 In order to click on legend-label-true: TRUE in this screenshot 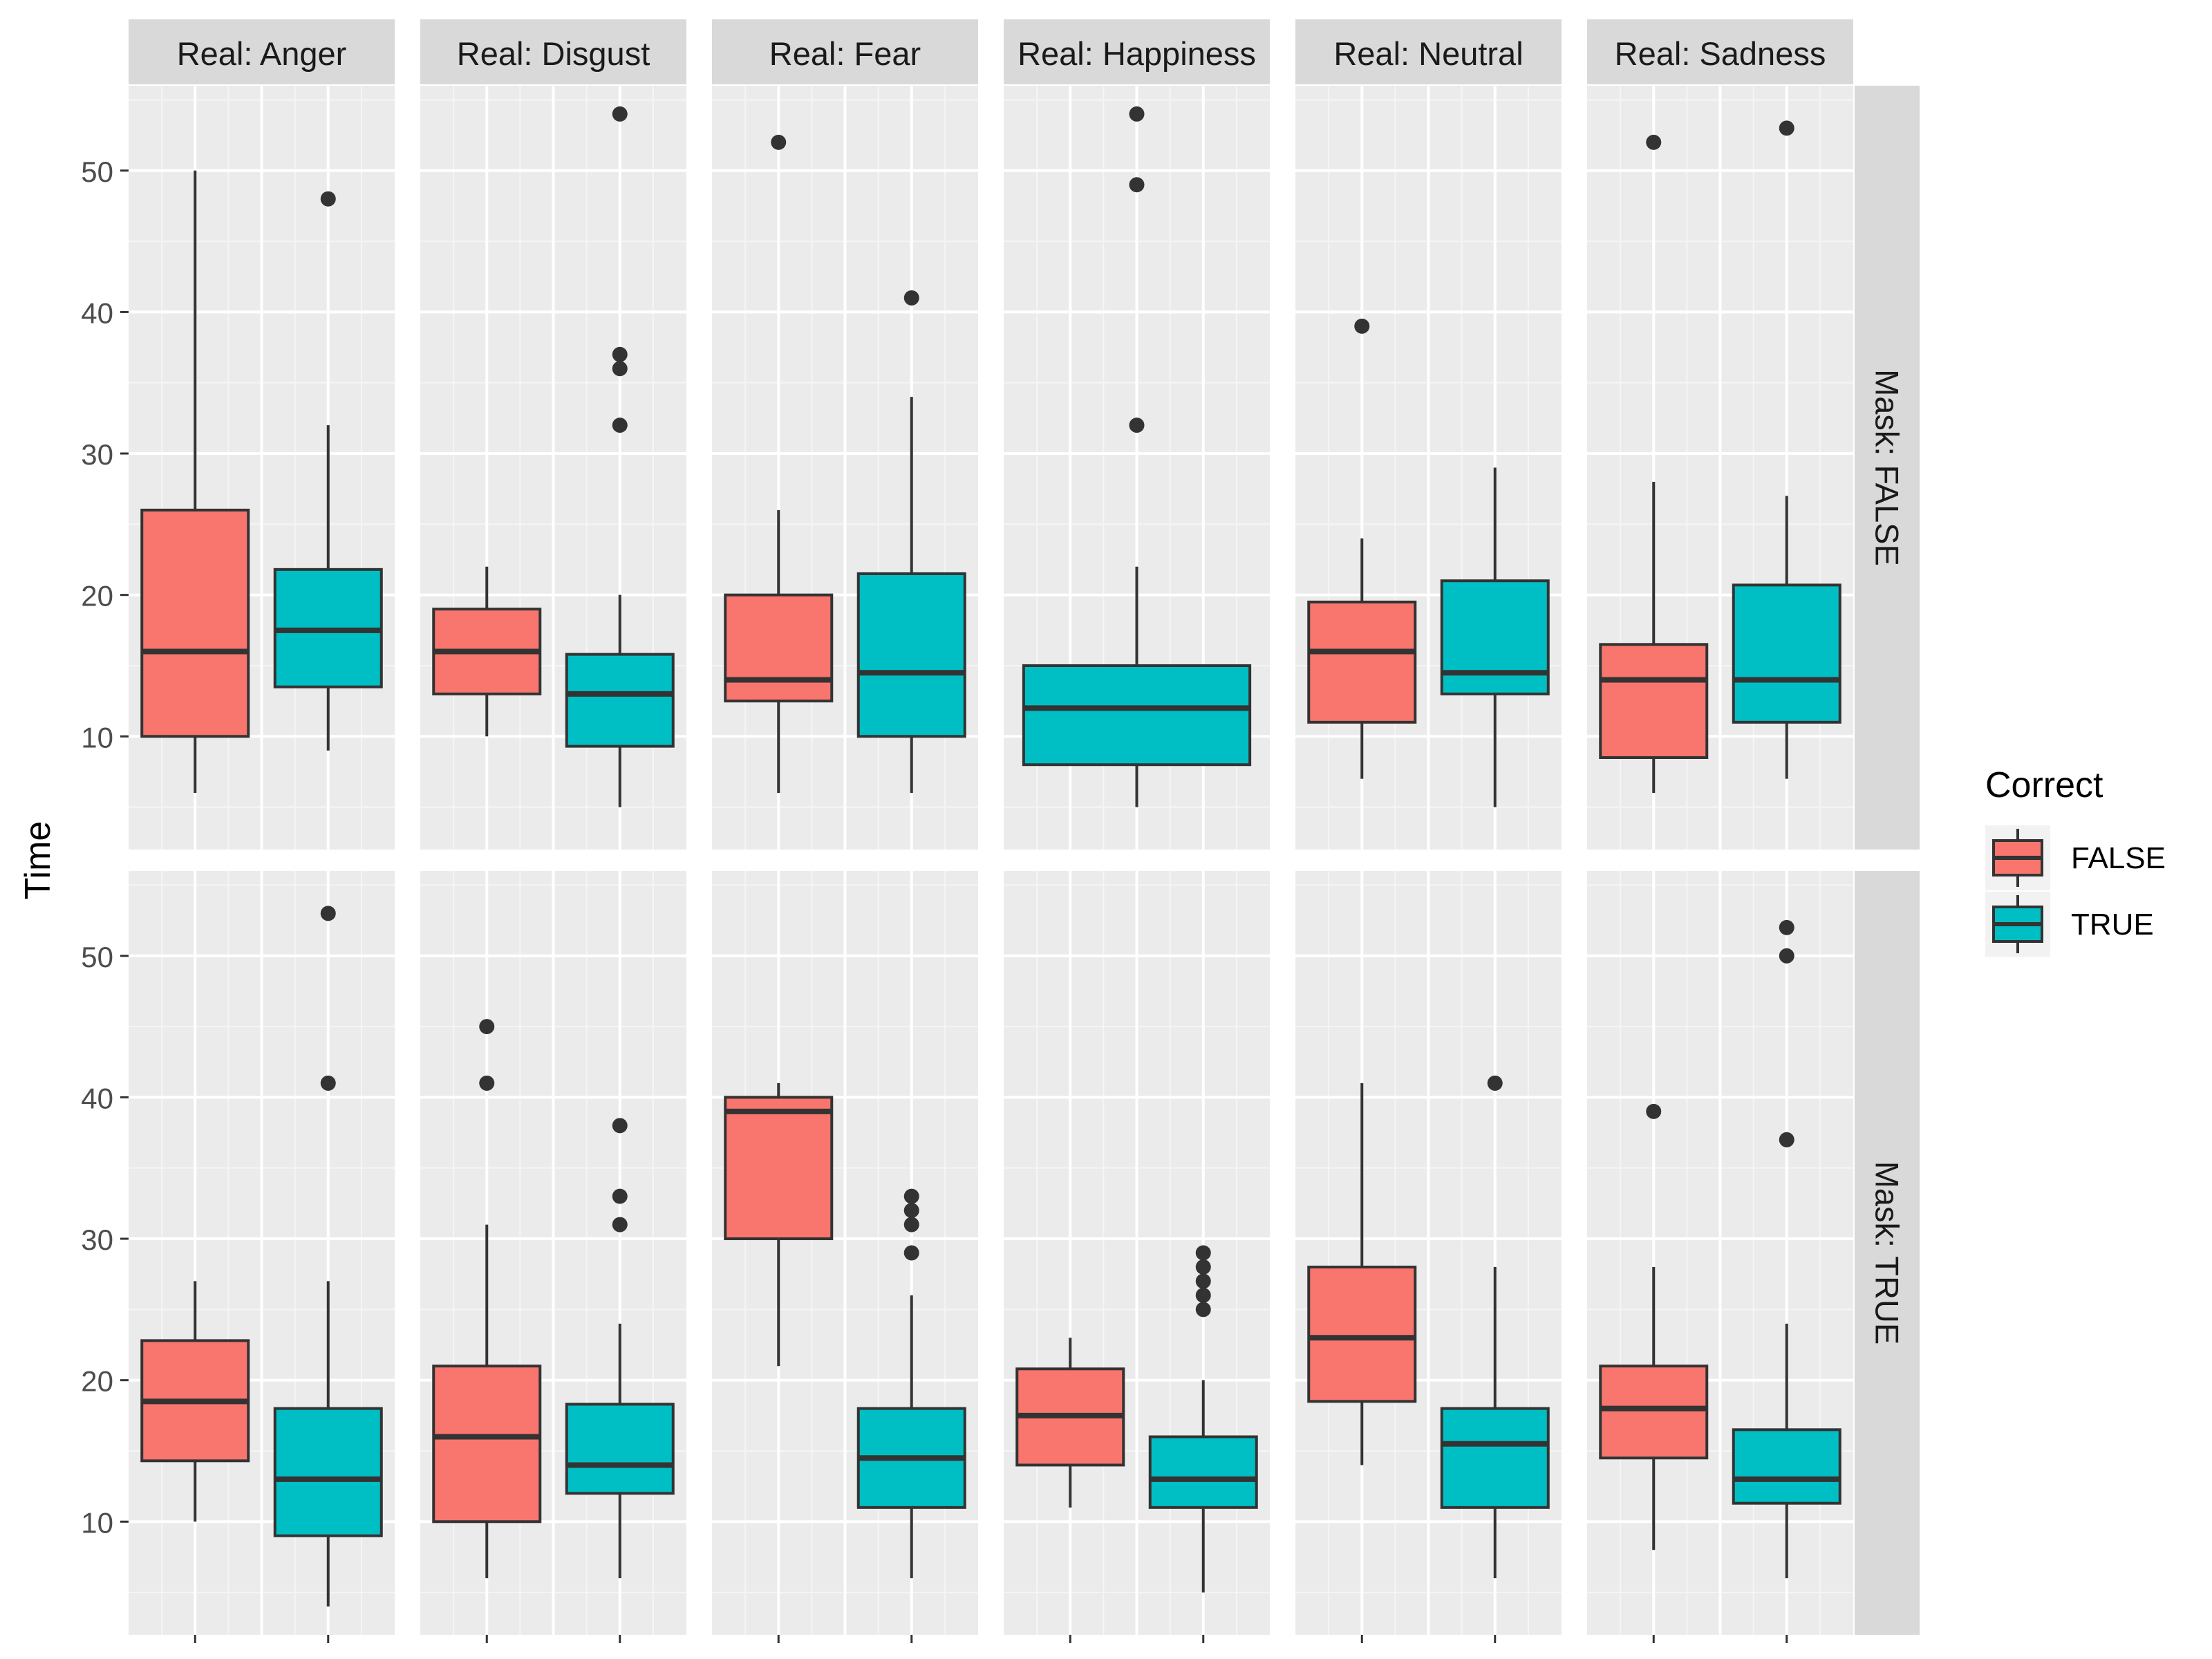, I will do `click(2112, 924)`.